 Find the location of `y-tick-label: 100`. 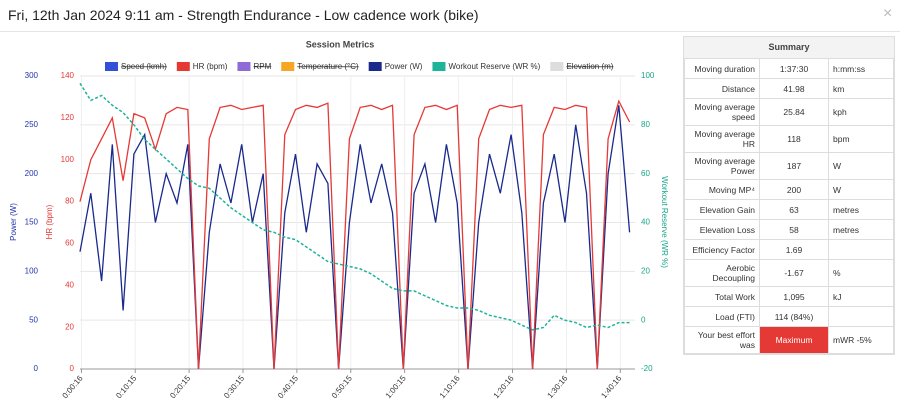

y-tick-label: 100 is located at coordinates (32, 270).